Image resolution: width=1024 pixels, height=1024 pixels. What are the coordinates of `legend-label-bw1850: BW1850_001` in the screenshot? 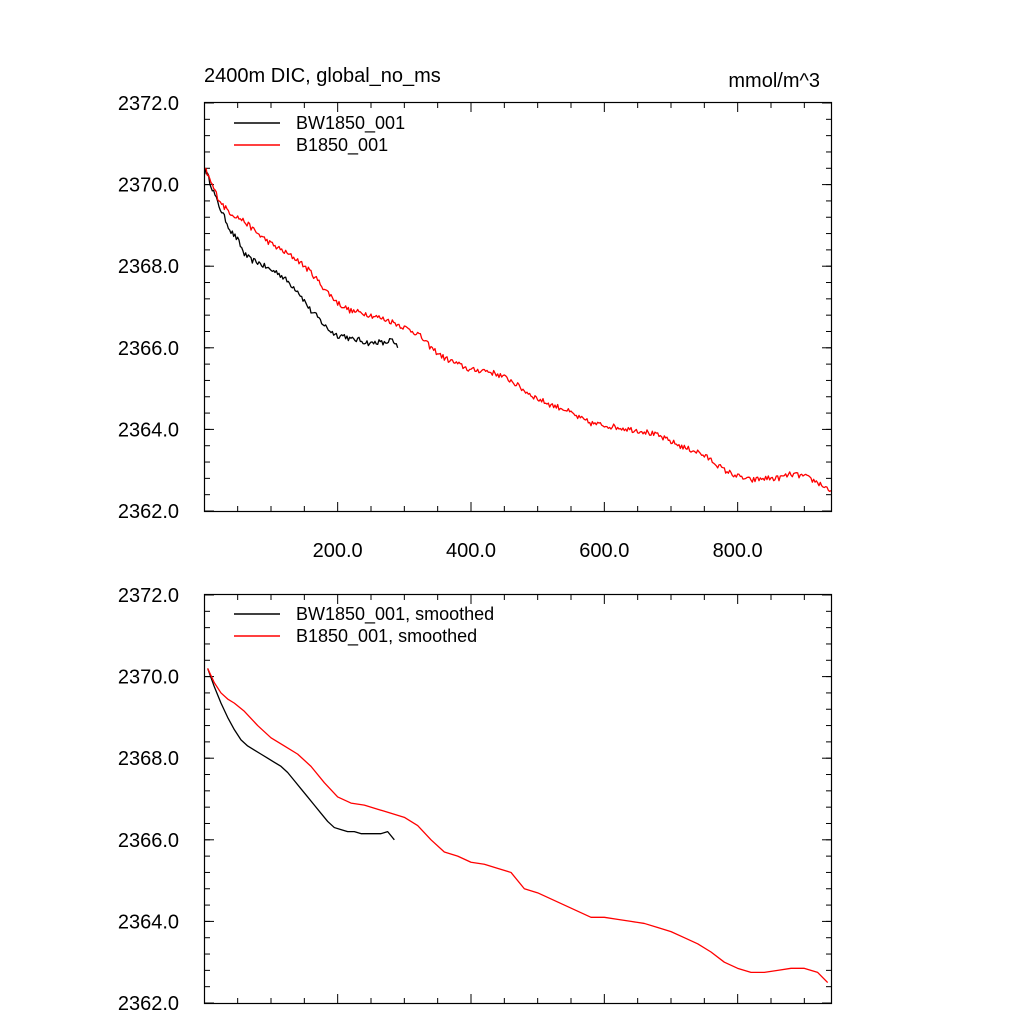 It's located at (350, 123).